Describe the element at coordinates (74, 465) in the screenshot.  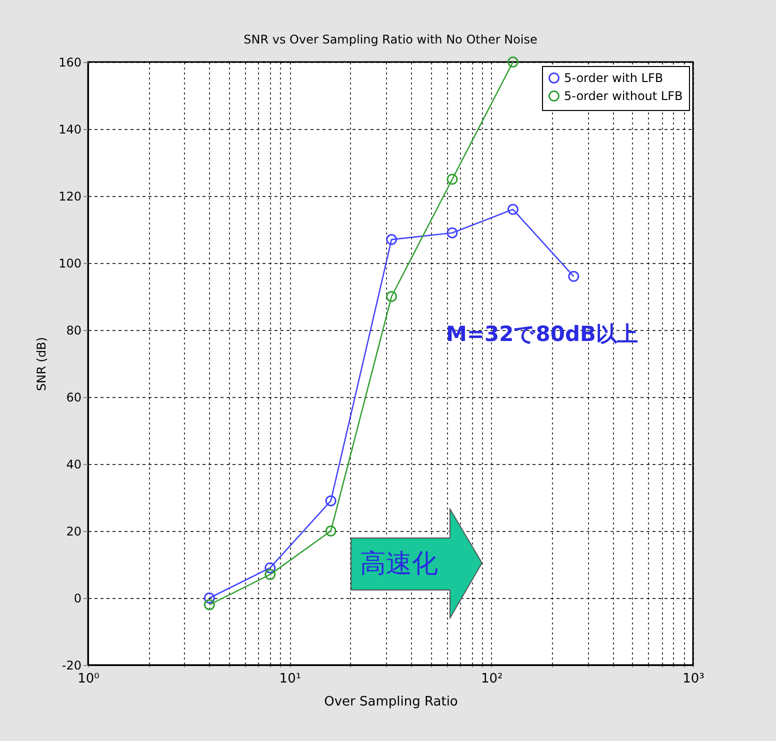
I see `y-tick-label: 40` at that location.